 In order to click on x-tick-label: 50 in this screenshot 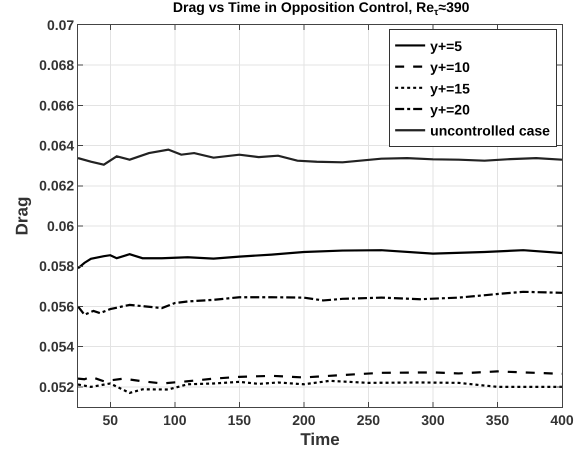, I will do `click(110, 420)`.